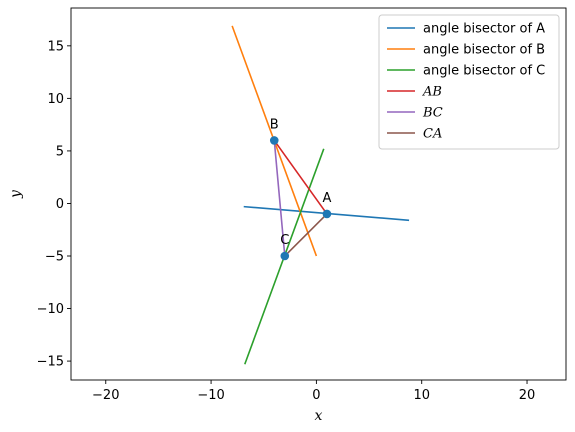 The width and height of the screenshot is (575, 432). I want to click on legend-label-5: CA, so click(432, 134).